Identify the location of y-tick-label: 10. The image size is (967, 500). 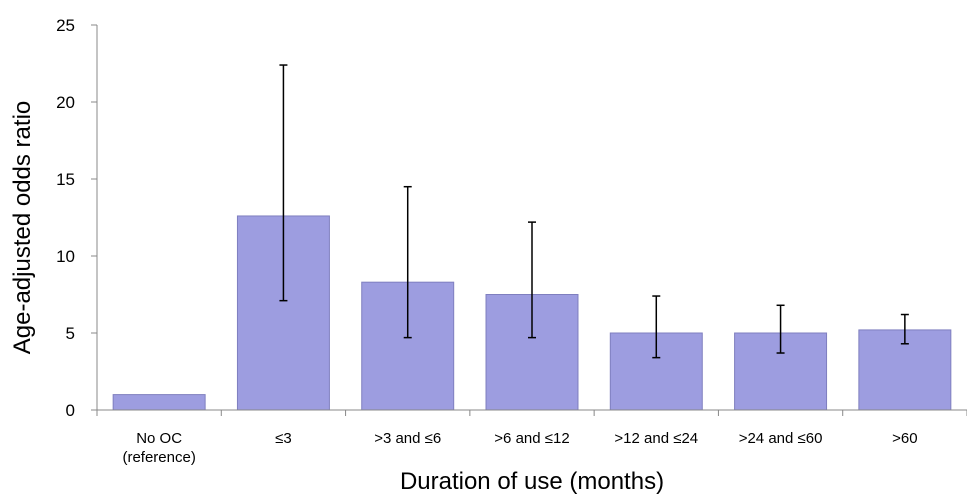
(65, 256).